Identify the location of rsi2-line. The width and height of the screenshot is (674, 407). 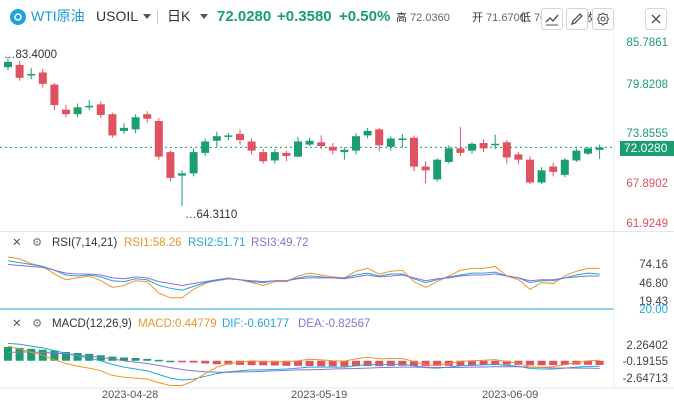
(303, 275).